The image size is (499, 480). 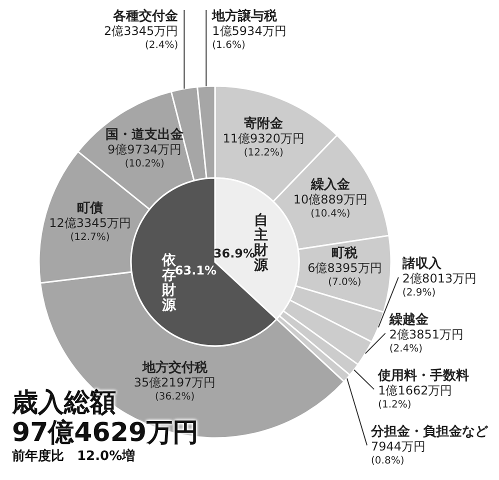 What do you see at coordinates (74, 456) in the screenshot?
I see `text: 前年度比 12.0%増` at bounding box center [74, 456].